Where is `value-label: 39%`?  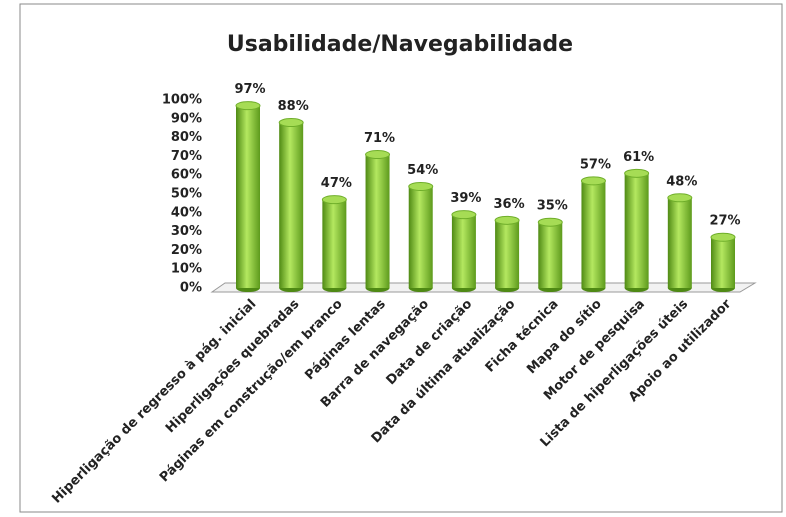
value-label: 39% is located at coordinates (465, 198).